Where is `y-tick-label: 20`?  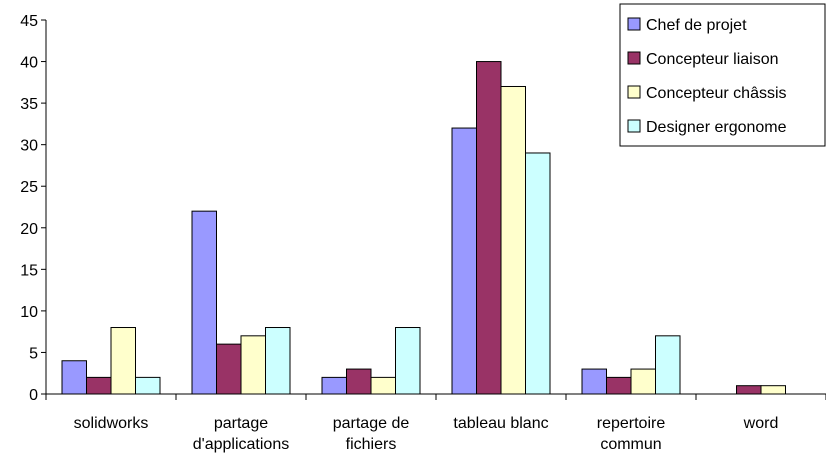 y-tick-label: 20 is located at coordinates (29, 229).